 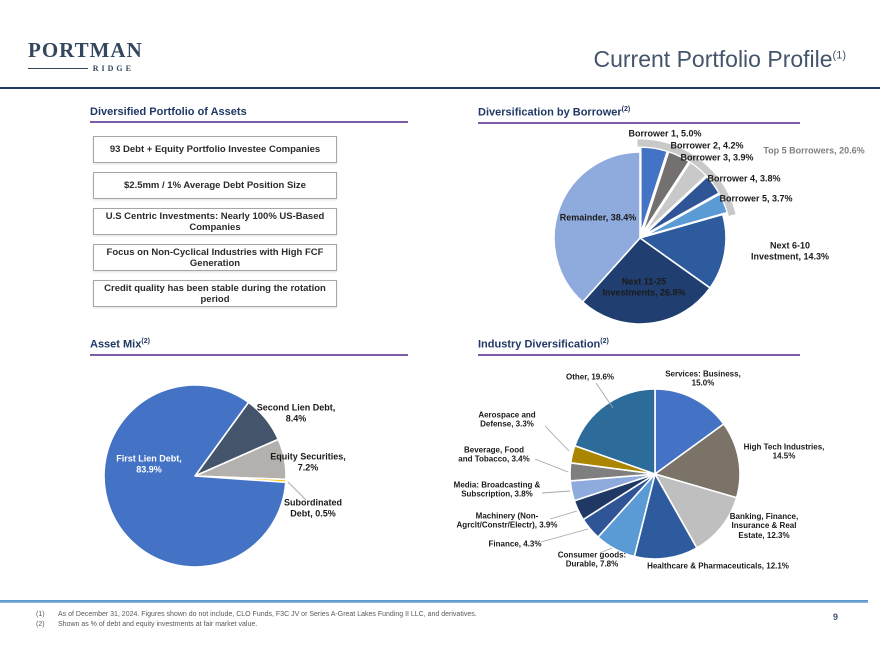 What do you see at coordinates (790, 250) in the screenshot?
I see `pie-label-next-6-10-investment: Next 6-10 Investment, 14.3%` at bounding box center [790, 250].